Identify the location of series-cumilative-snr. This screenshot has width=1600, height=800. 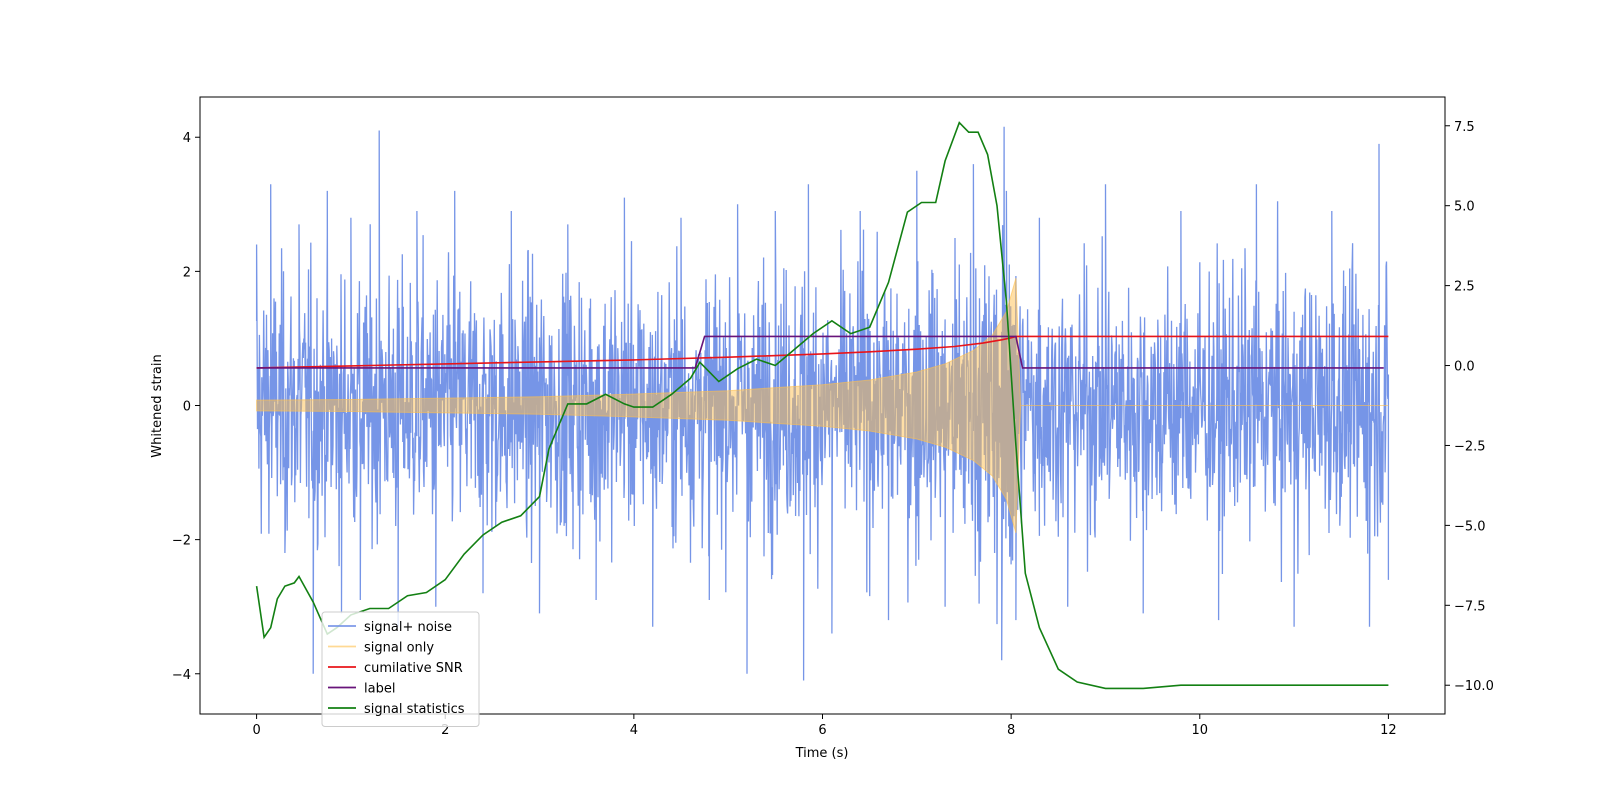
(822, 352).